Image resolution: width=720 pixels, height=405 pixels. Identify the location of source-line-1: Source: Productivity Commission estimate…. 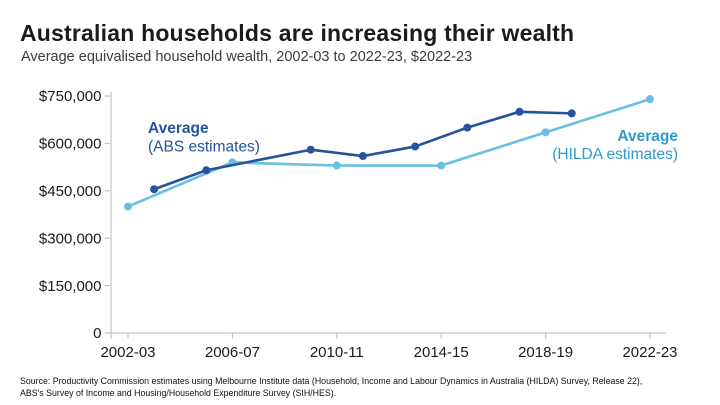
(331, 381).